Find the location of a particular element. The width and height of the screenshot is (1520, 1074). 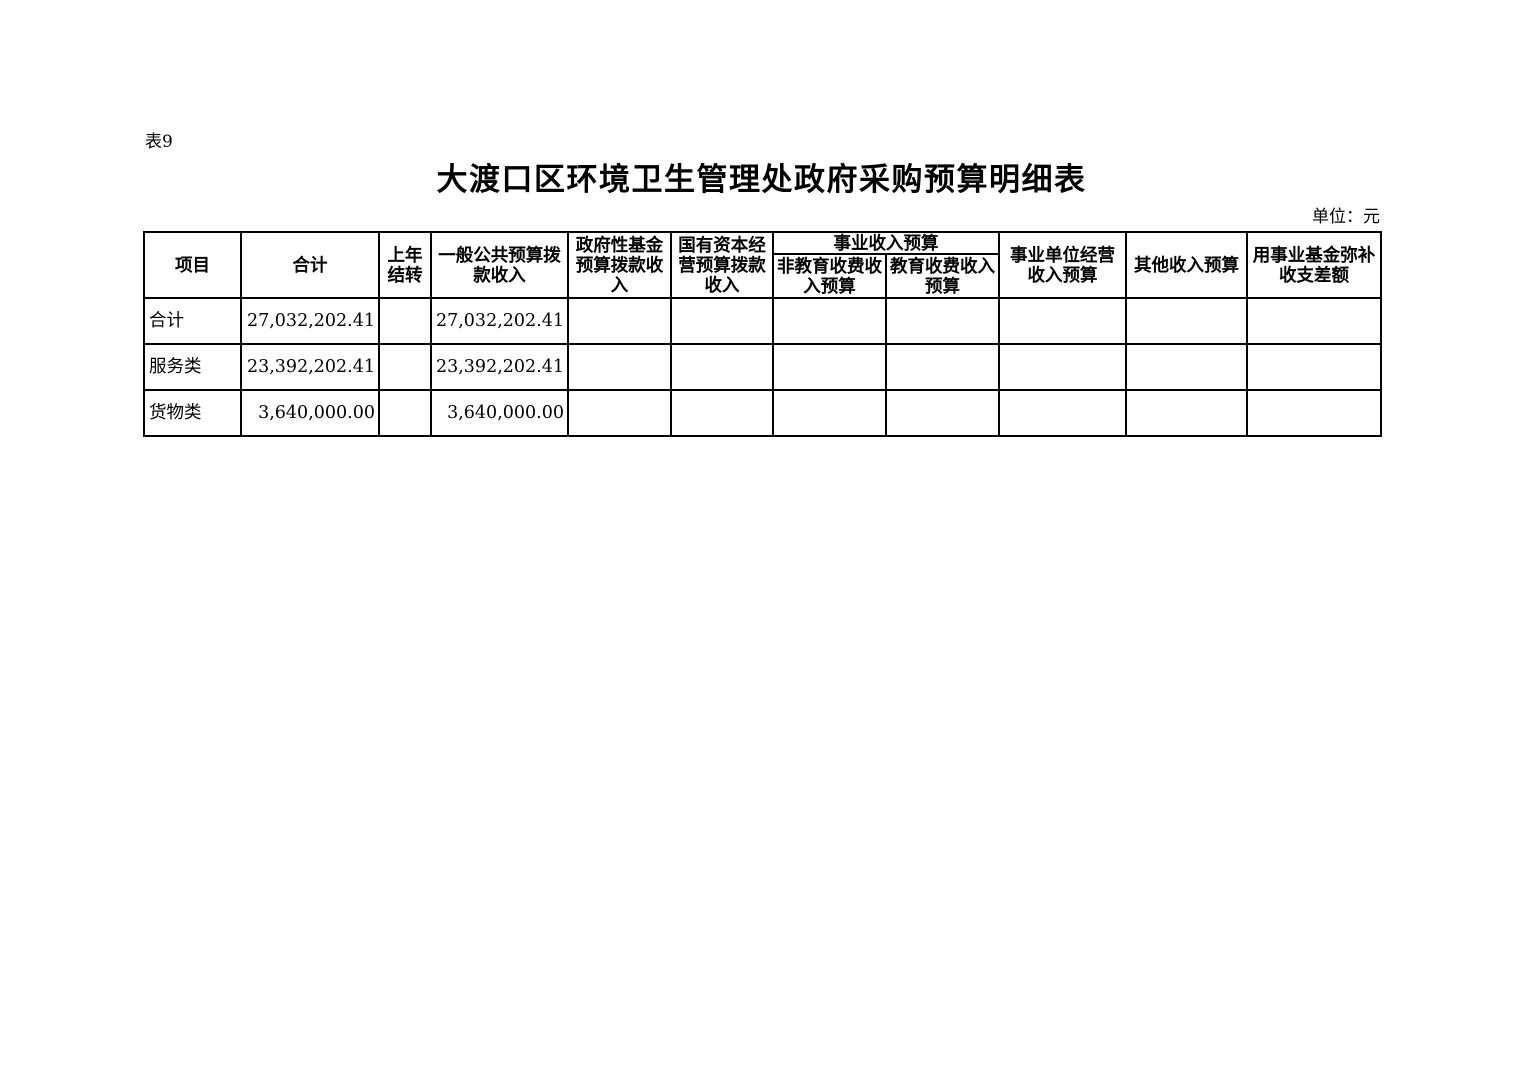

table-row-total: 合计 27,032,202.41 27,032,202.41 is located at coordinates (762, 321).